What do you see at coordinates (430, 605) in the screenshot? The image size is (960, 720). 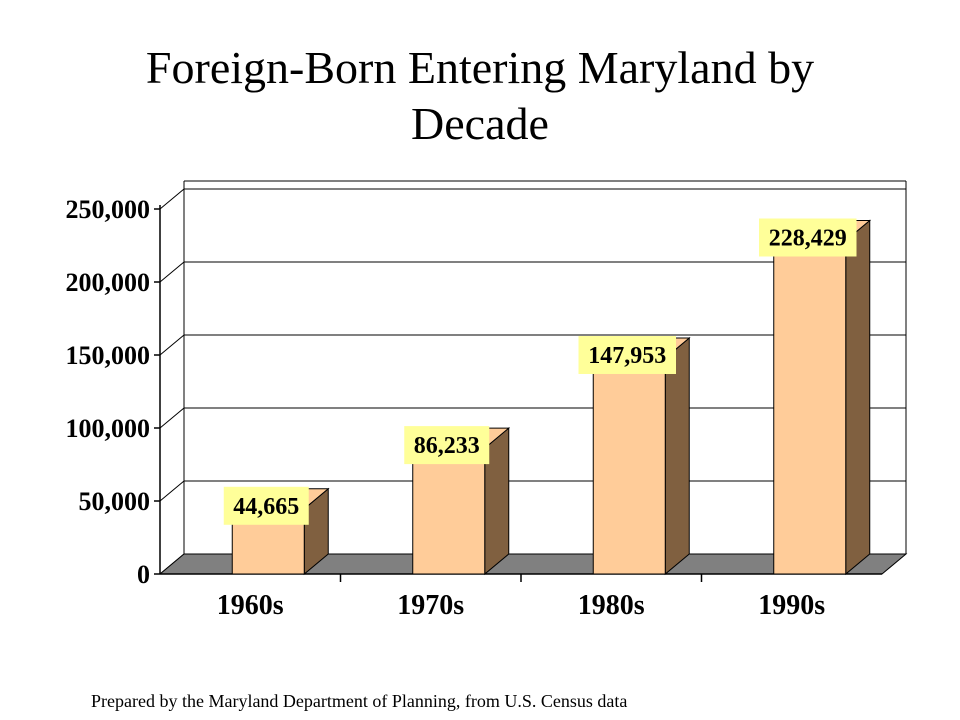 I see `x-tick-label: 1970s` at bounding box center [430, 605].